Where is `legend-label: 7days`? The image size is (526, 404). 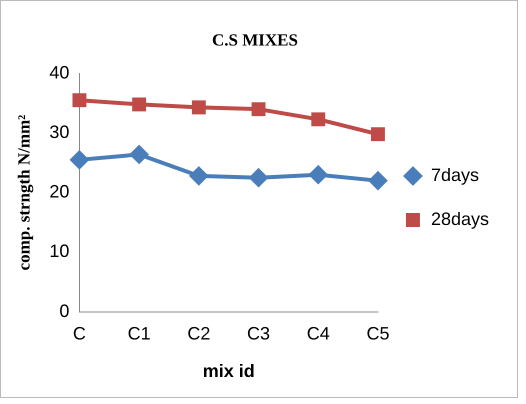 legend-label: 7days is located at coordinates (455, 174).